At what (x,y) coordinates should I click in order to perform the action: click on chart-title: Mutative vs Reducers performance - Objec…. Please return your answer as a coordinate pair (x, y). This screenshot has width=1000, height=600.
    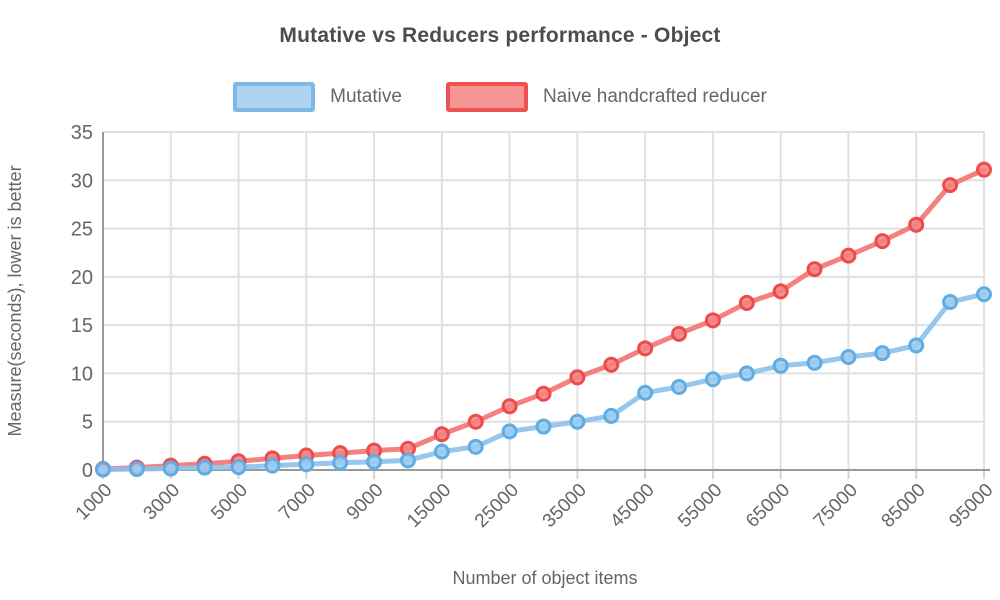
    Looking at the image, I should click on (500, 35).